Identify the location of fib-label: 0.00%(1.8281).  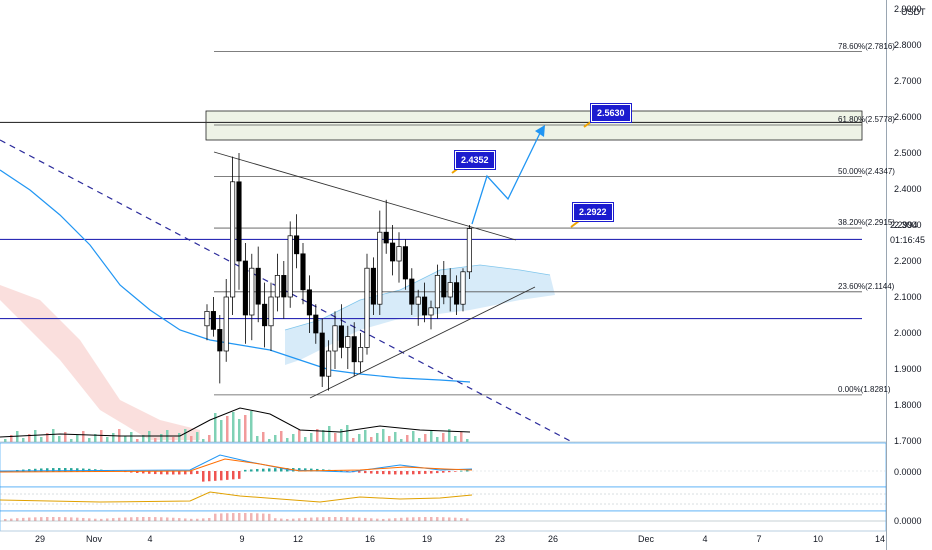
(864, 389).